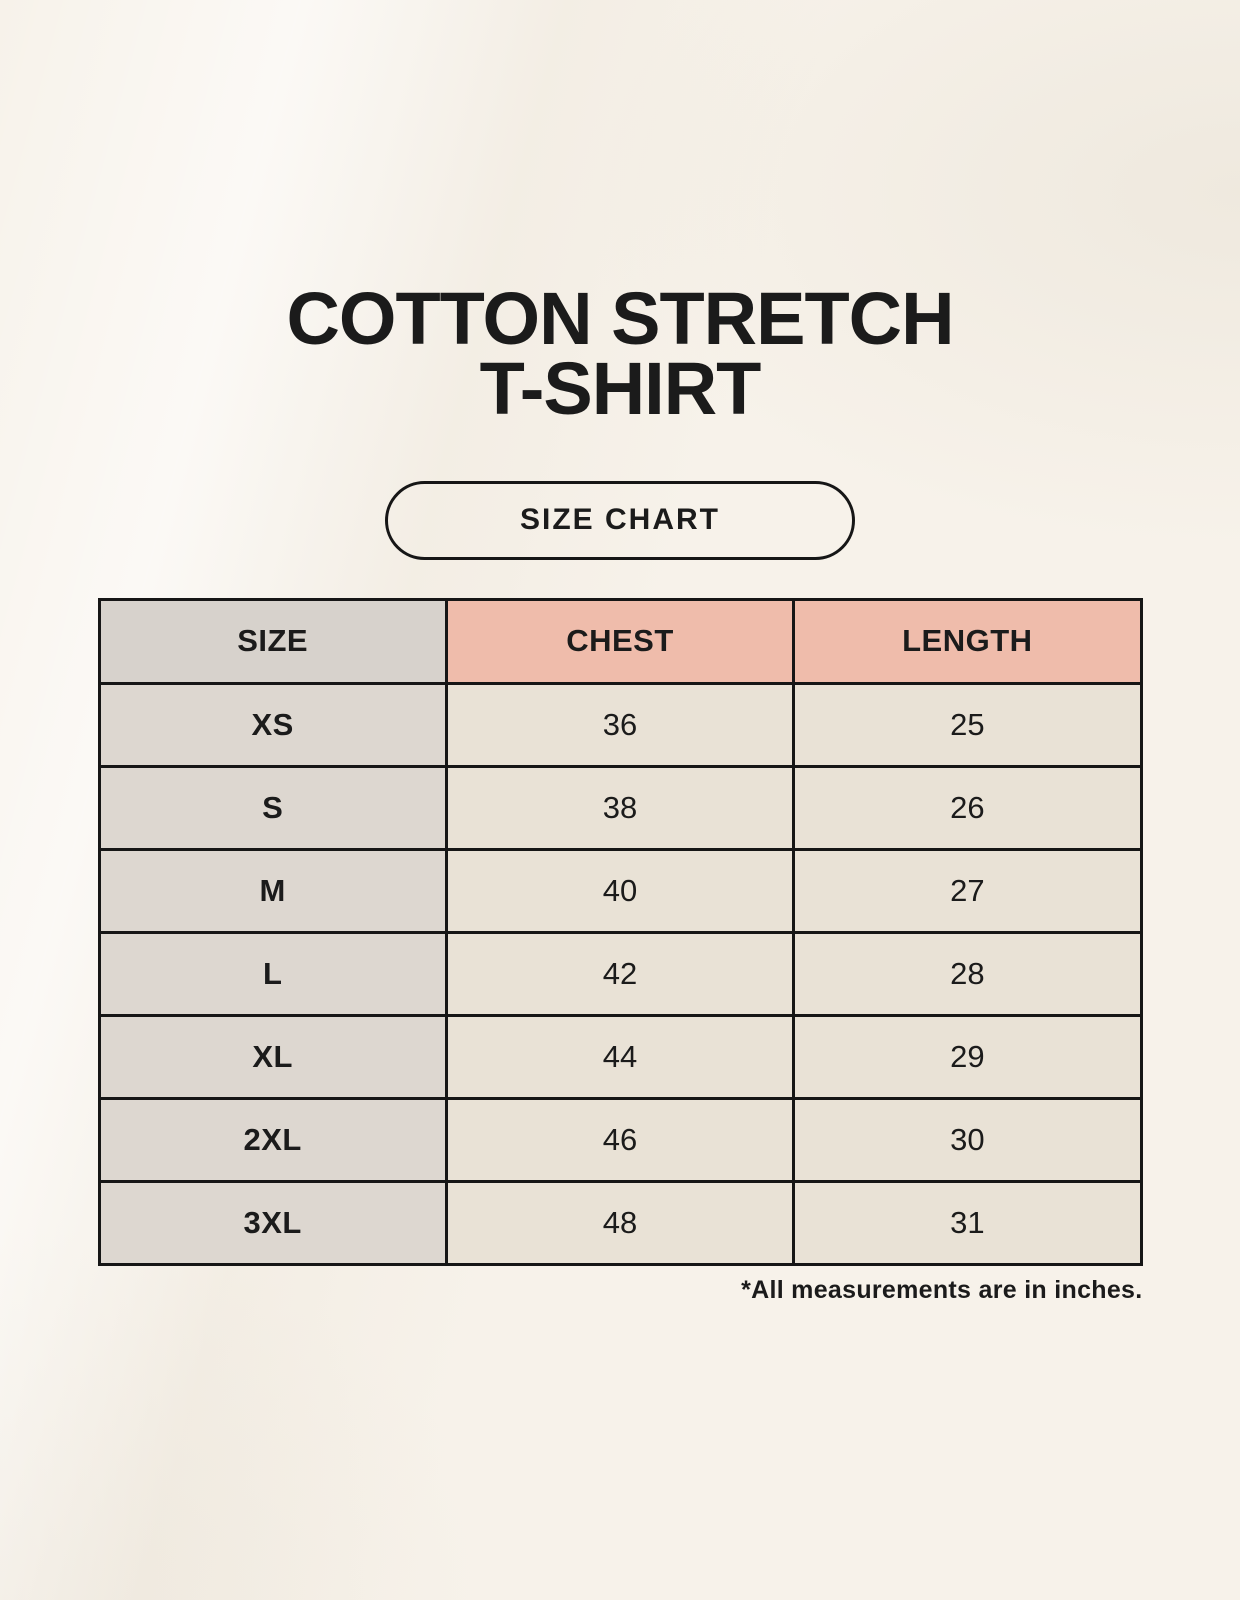 The width and height of the screenshot is (1240, 1600). What do you see at coordinates (272, 973) in the screenshot?
I see `cell-size: L` at bounding box center [272, 973].